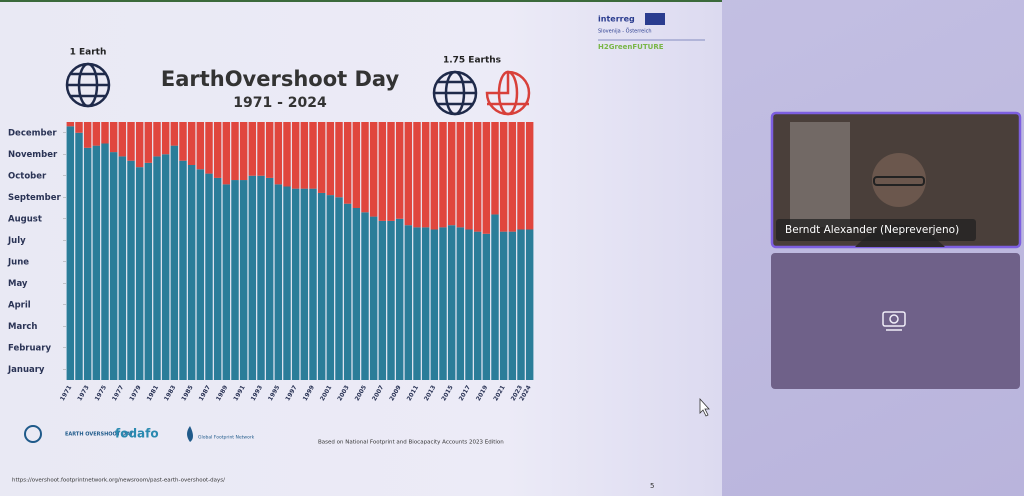 Image resolution: width=1024 pixels, height=496 pixels. What do you see at coordinates (19, 305) in the screenshot?
I see `y-tick-label: April` at bounding box center [19, 305].